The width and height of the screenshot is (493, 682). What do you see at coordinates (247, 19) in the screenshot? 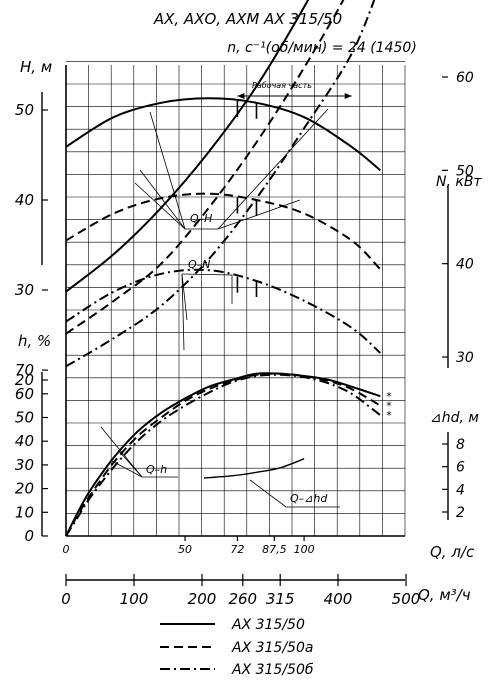
I see `chart-title: АХ, АХО, АХМ АХ 315/50` at bounding box center [247, 19].